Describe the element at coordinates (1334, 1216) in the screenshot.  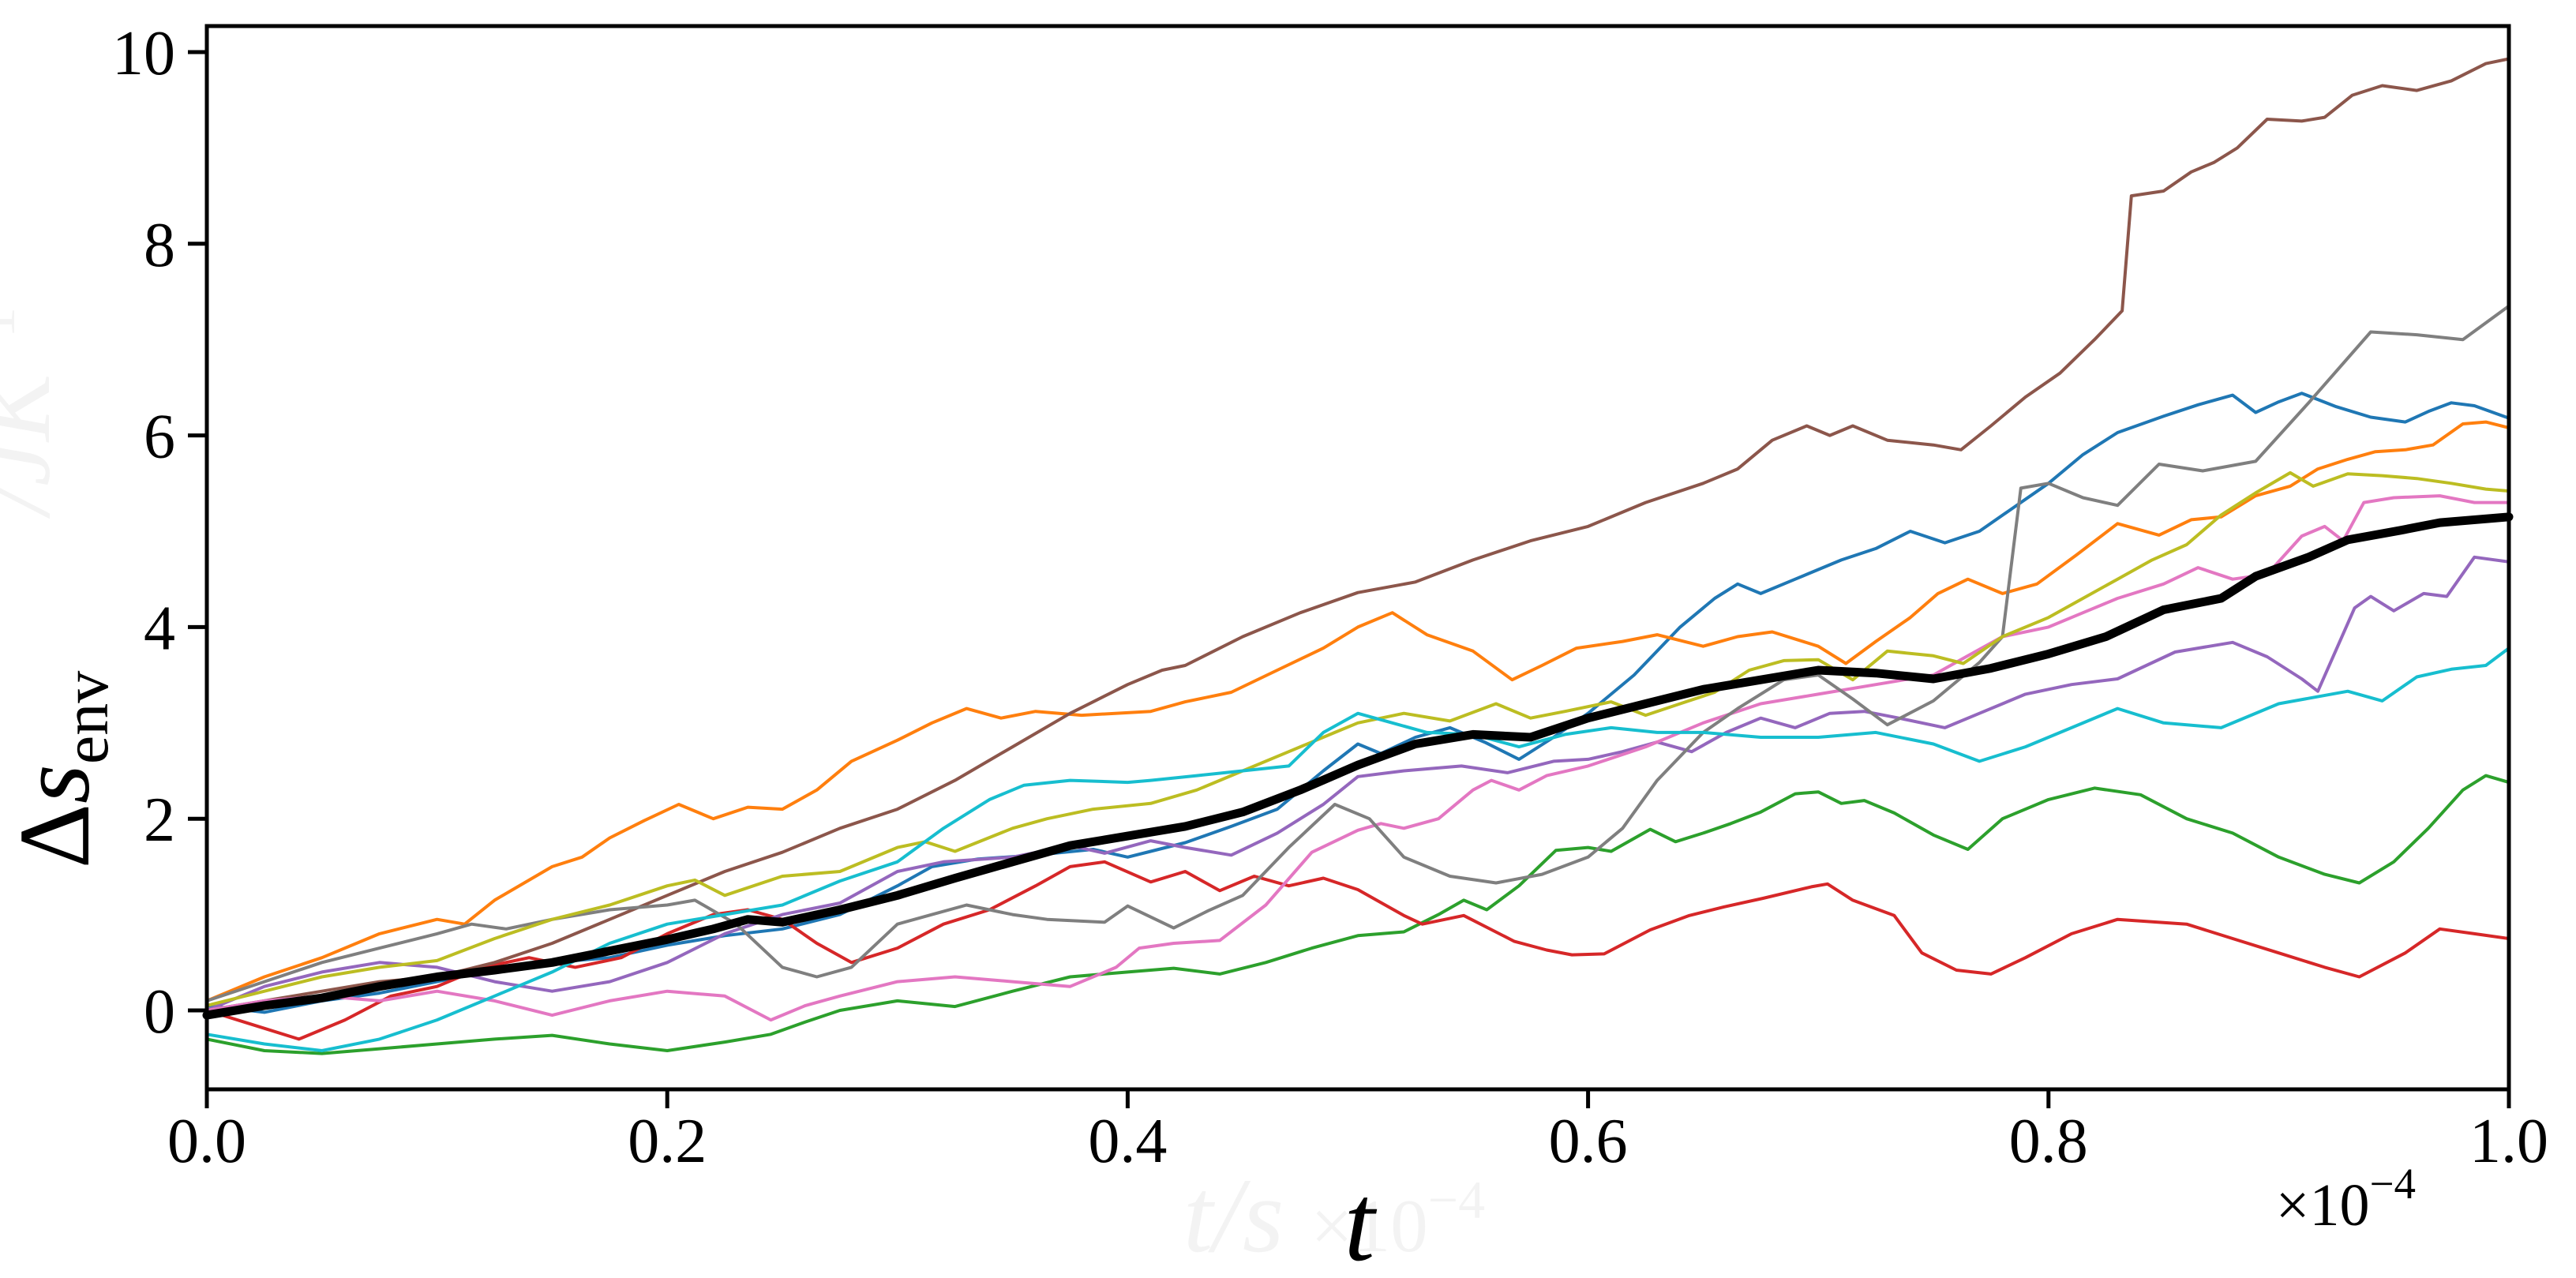
I see `ghost-xlabel-remnant: t/s ×10−4` at that location.